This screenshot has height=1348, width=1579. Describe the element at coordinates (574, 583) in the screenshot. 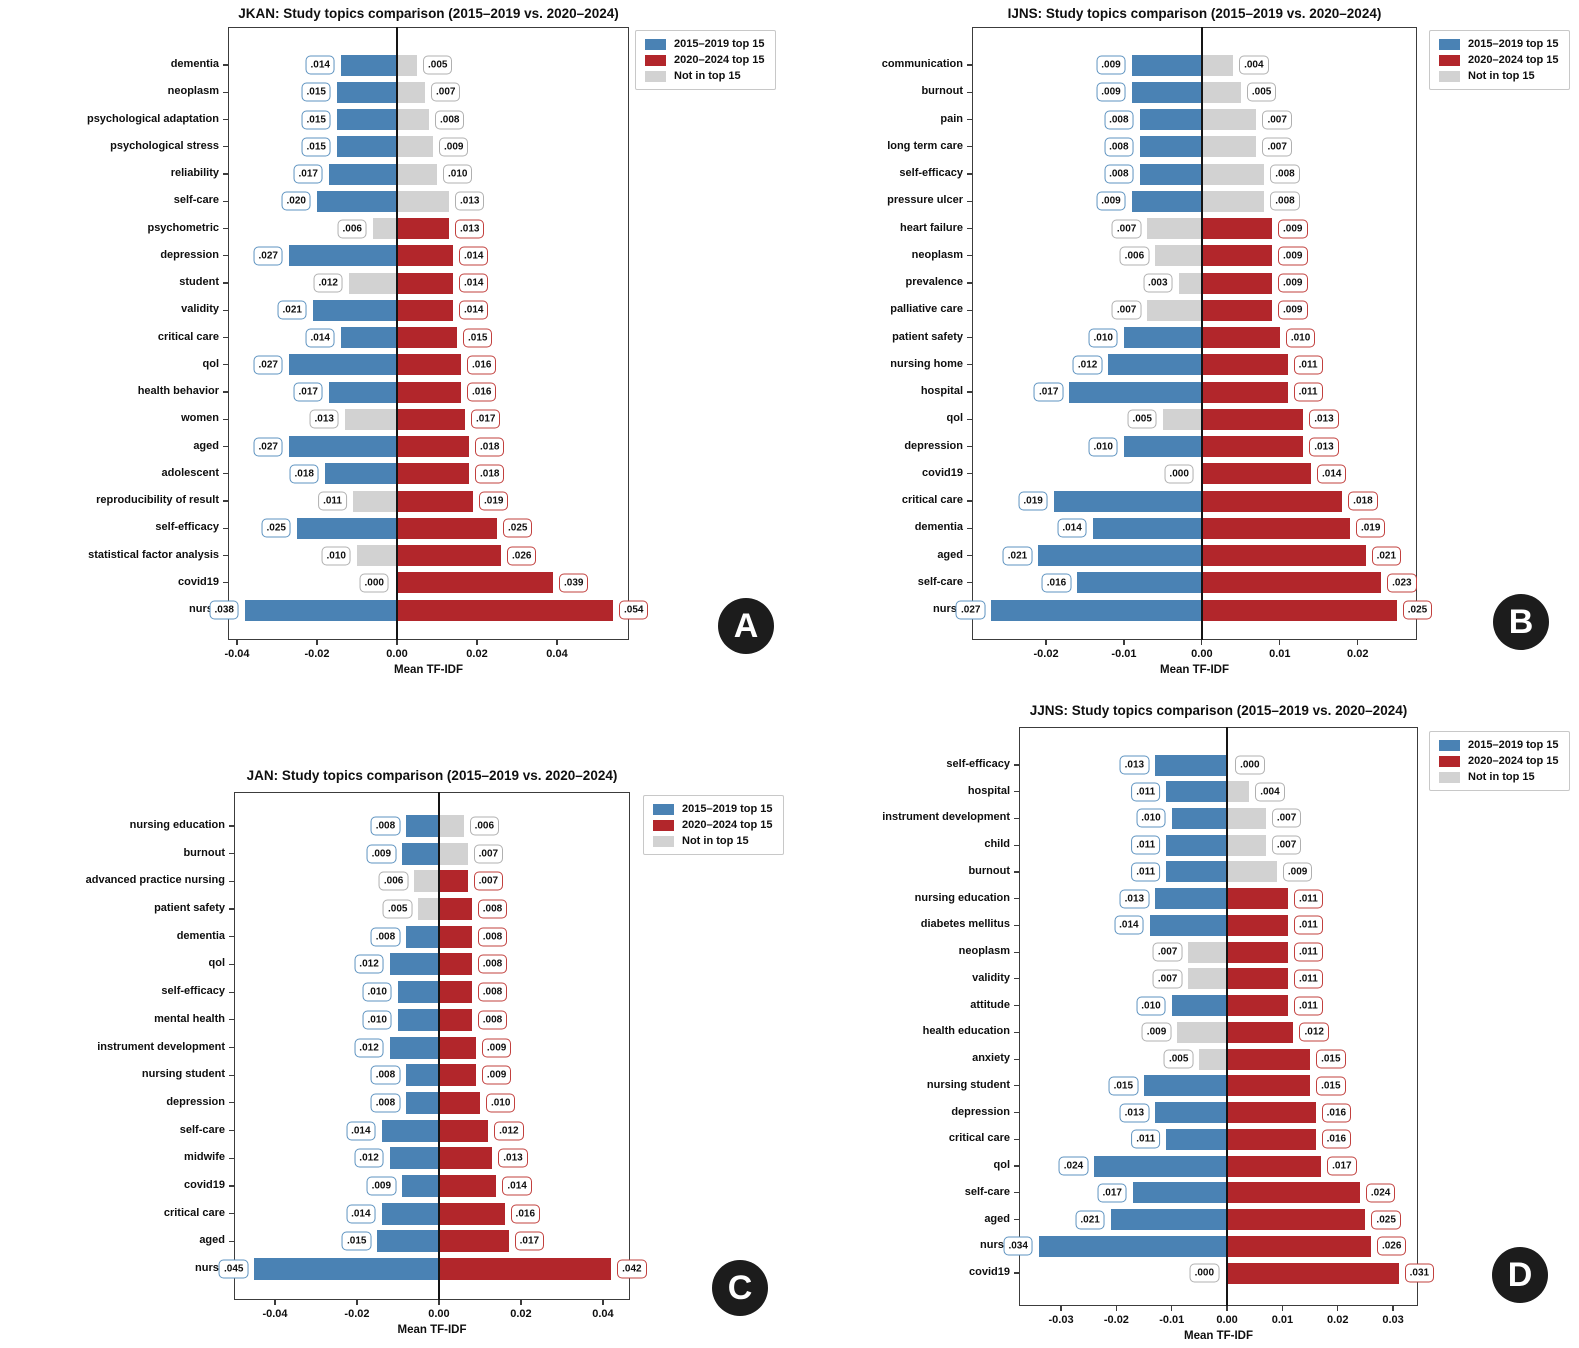

I see `value-label-right: .039` at that location.